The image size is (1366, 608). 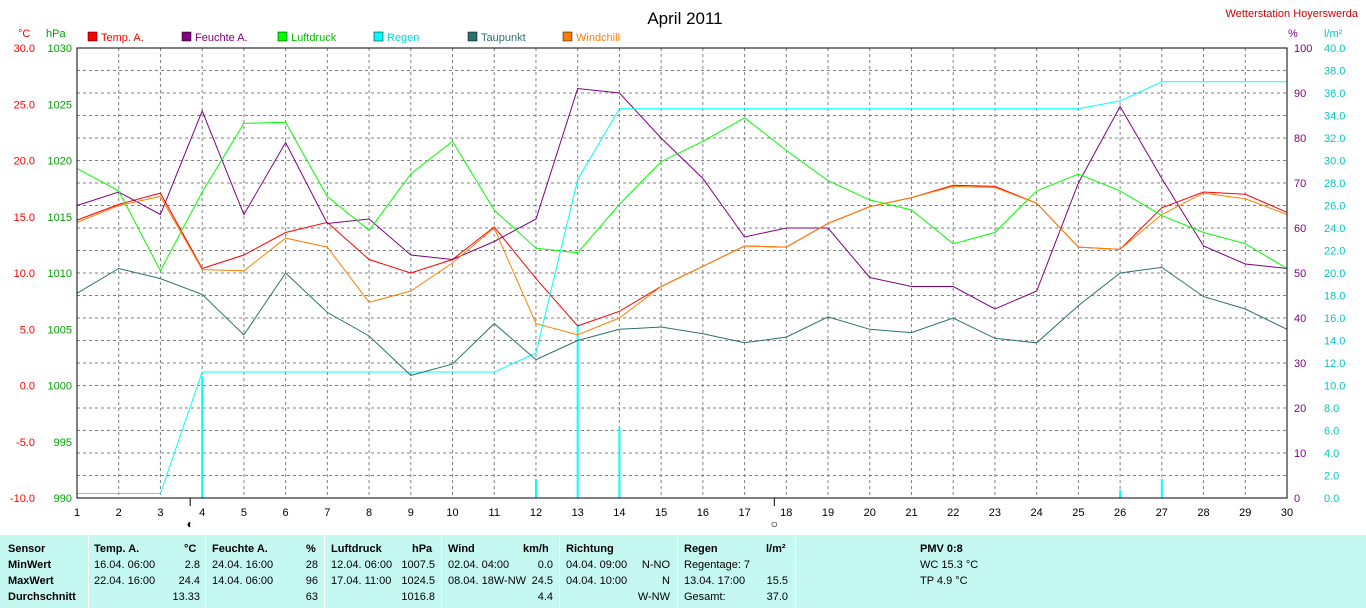 What do you see at coordinates (1334, 94) in the screenshot?
I see `y-rain-tick-label: 36.0` at bounding box center [1334, 94].